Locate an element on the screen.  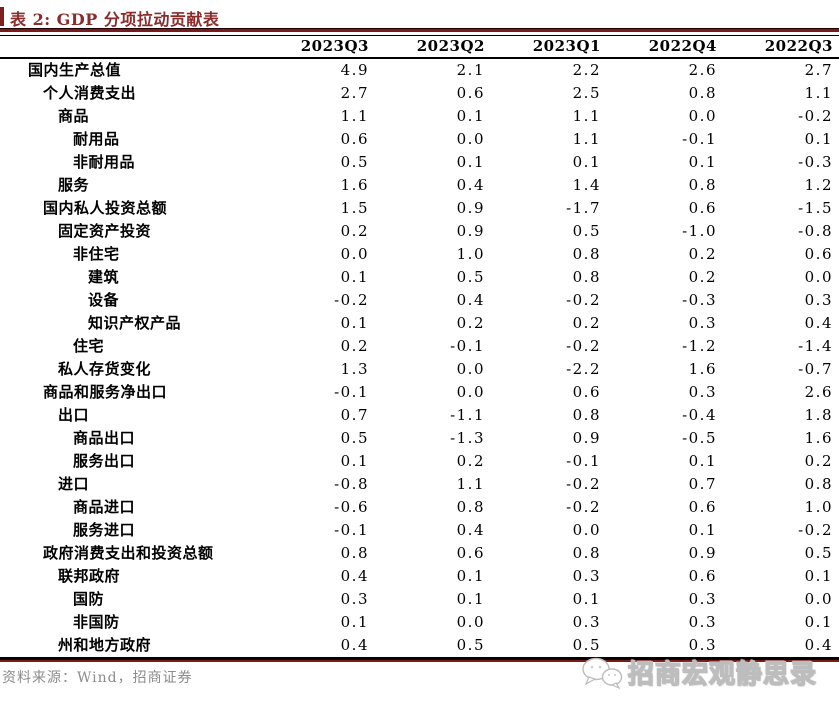
table-row: 服务进口 -0.1 0.4 0.0 0.1 -0.2 is located at coordinates (419, 530).